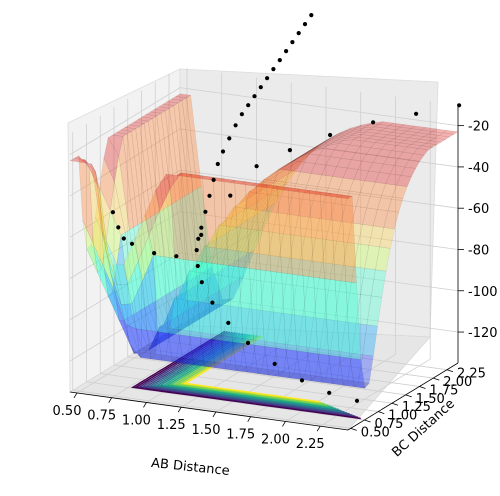  What do you see at coordinates (206, 430) in the screenshot?
I see `x-tick-label: 1.50` at bounding box center [206, 430].